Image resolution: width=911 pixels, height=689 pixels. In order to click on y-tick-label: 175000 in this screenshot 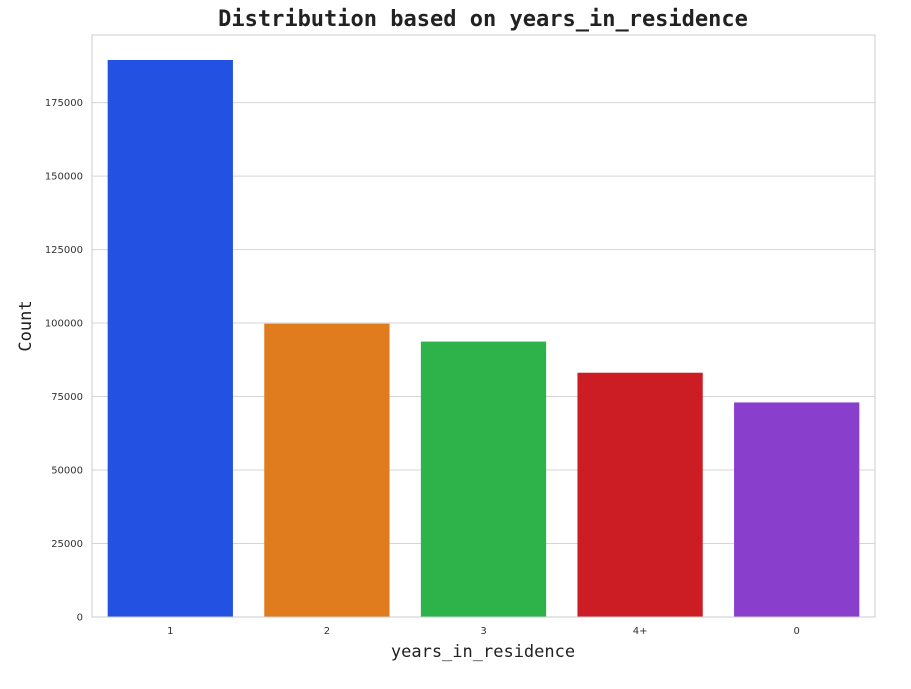, I will do `click(64, 103)`.